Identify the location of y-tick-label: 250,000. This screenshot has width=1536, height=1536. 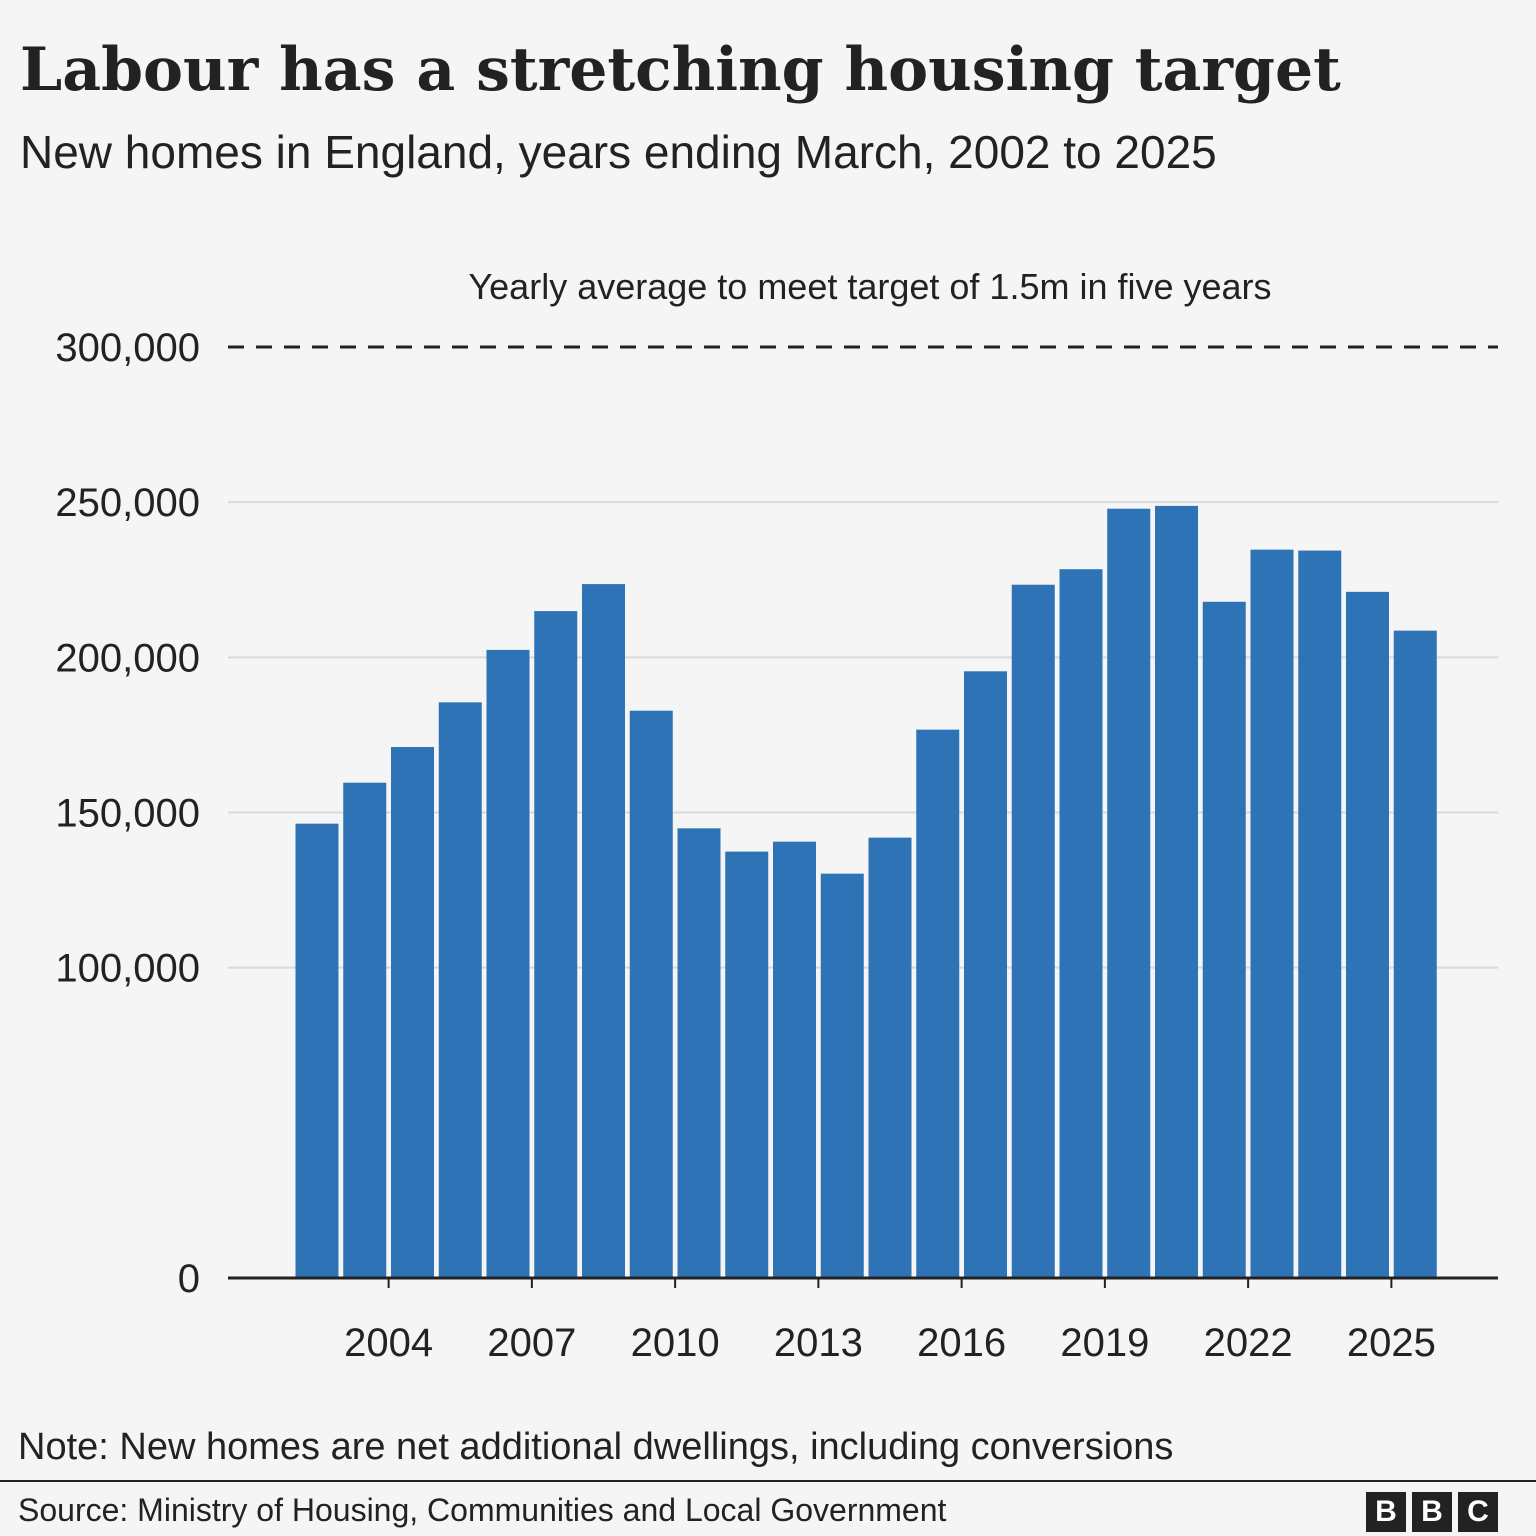
(127, 503).